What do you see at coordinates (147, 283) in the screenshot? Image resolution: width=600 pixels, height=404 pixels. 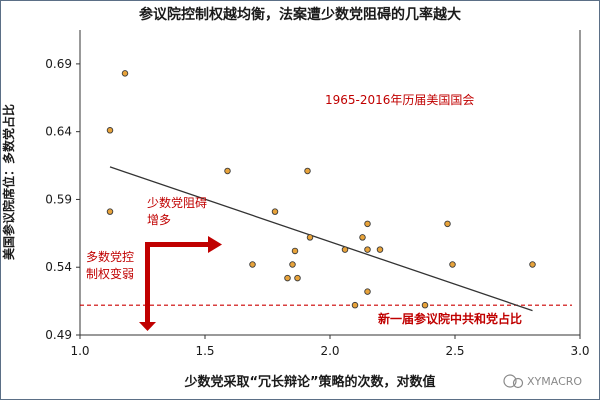 I see `arrow-down-shaft` at bounding box center [147, 283].